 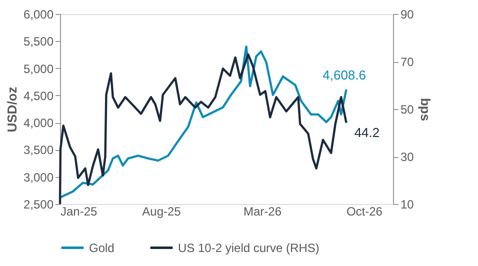 I want to click on y2-tick-label: 10, so click(x=407, y=205).